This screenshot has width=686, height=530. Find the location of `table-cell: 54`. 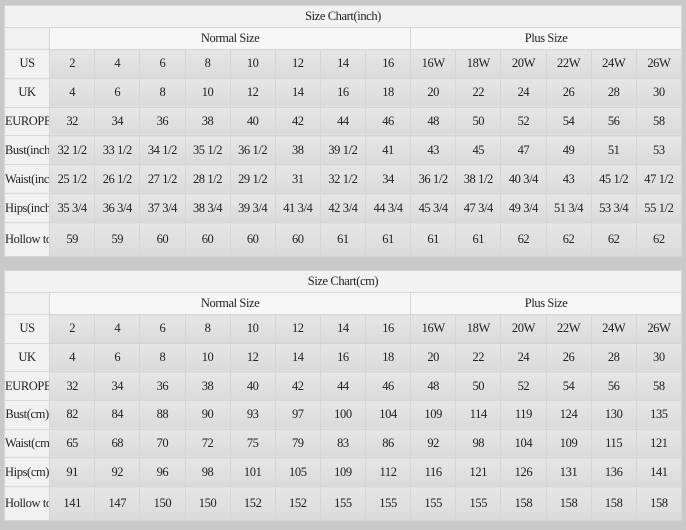

table-cell: 54 is located at coordinates (568, 121).